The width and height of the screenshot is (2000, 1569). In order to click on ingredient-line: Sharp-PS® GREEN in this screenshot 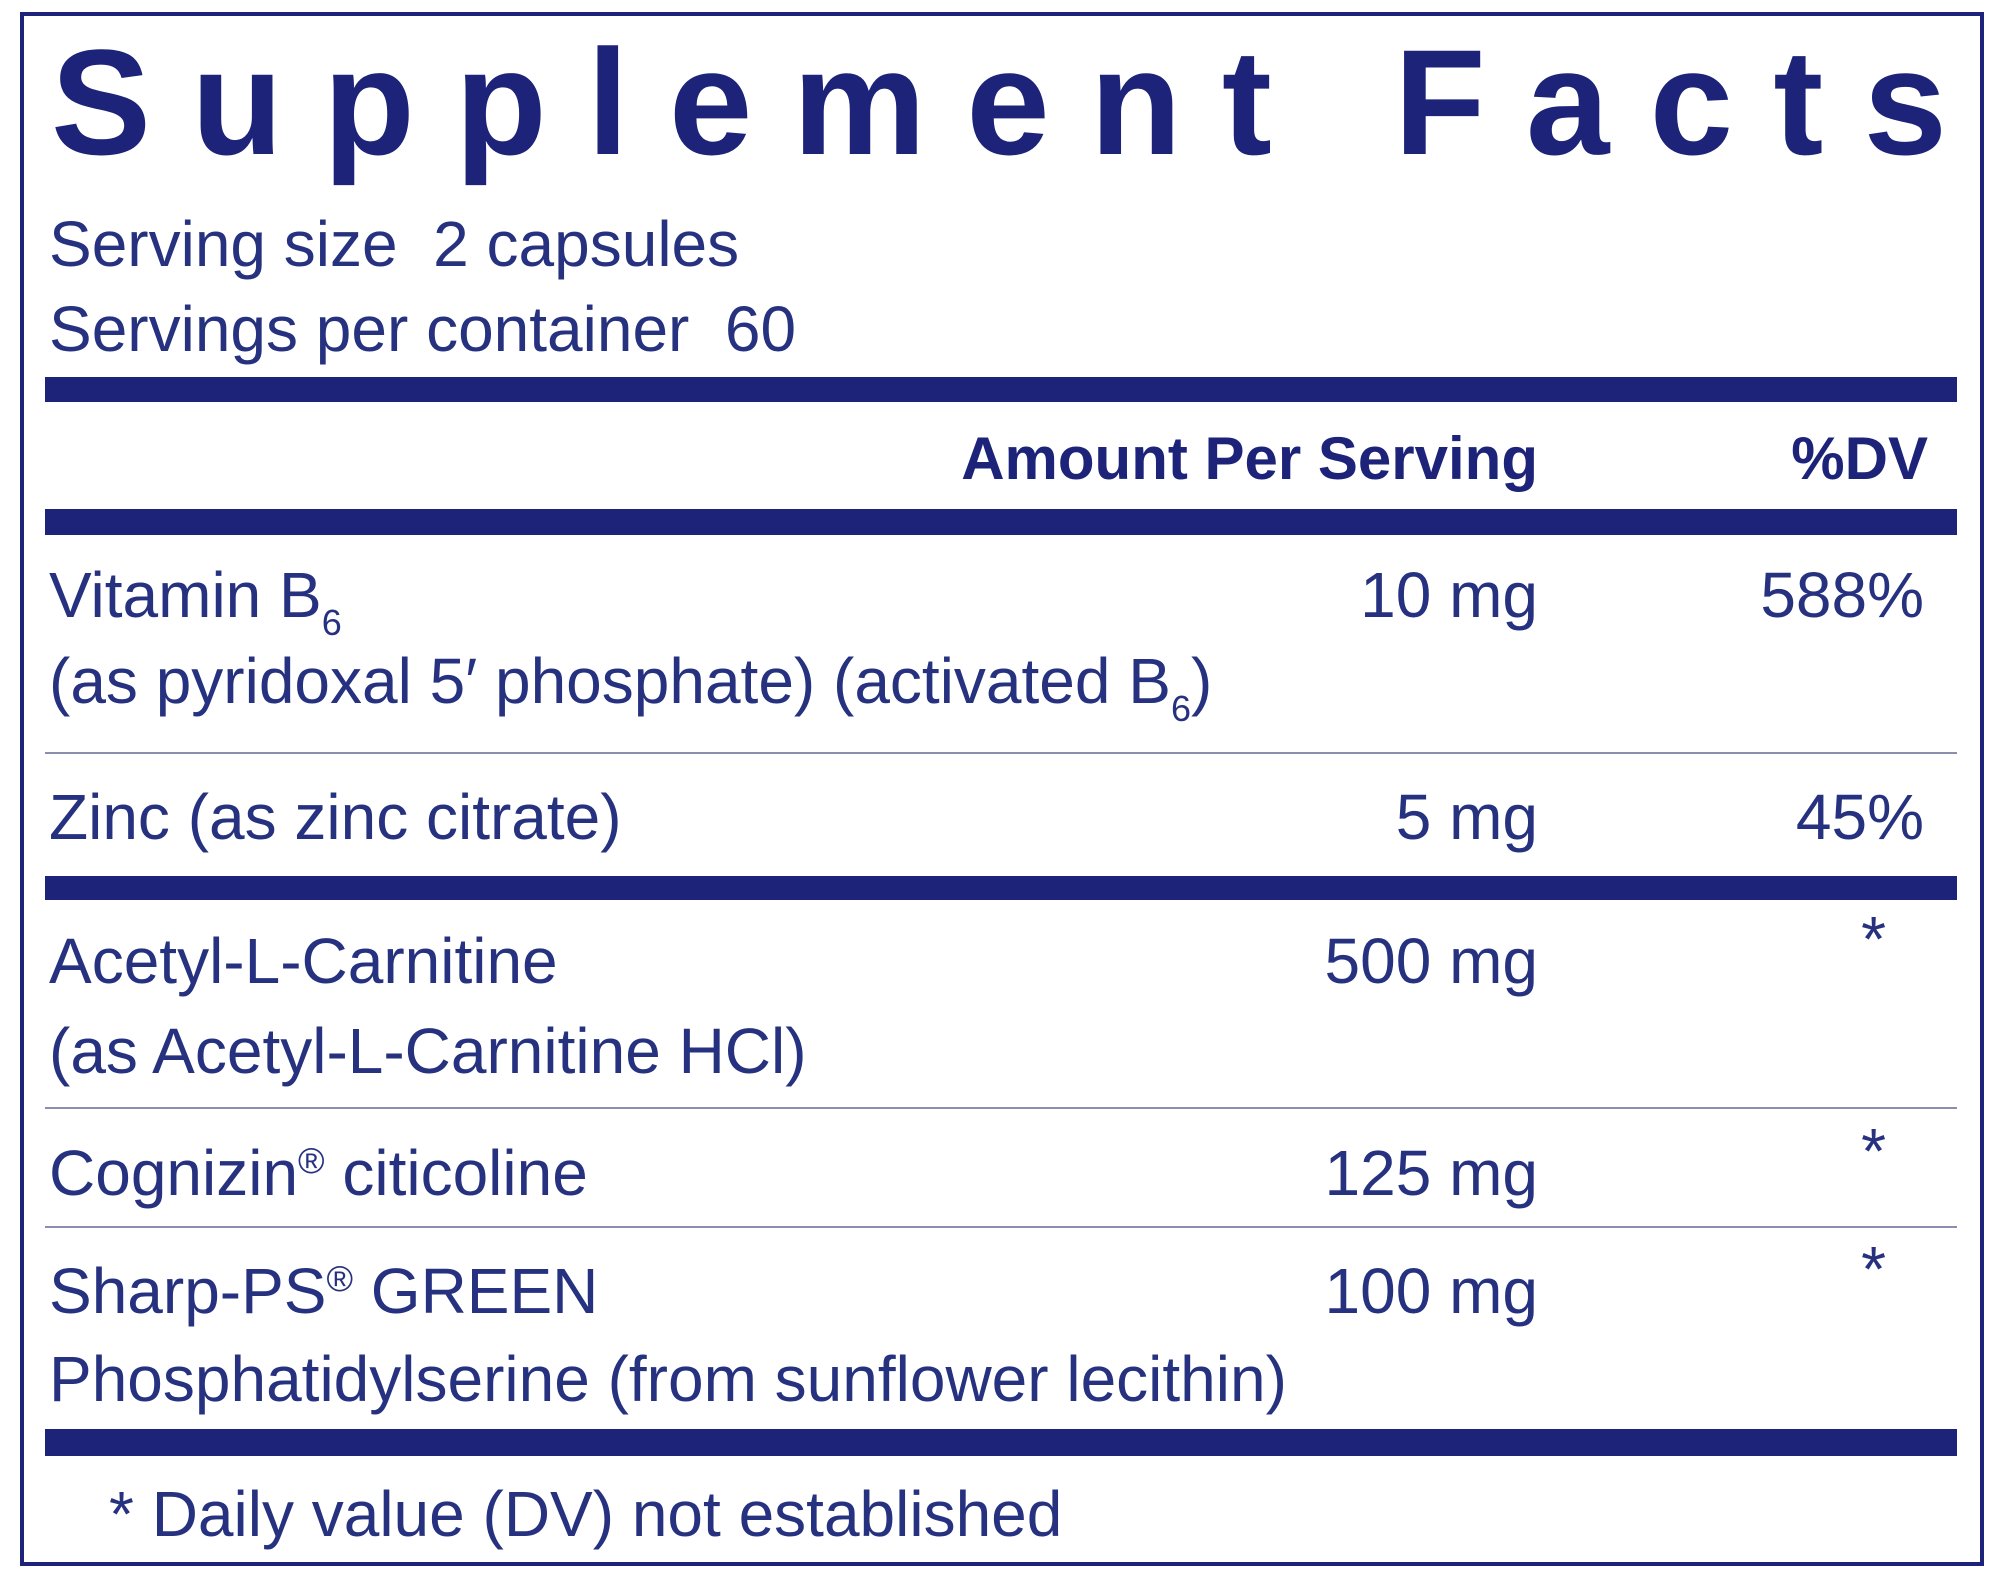, I will do `click(323, 1291)`.